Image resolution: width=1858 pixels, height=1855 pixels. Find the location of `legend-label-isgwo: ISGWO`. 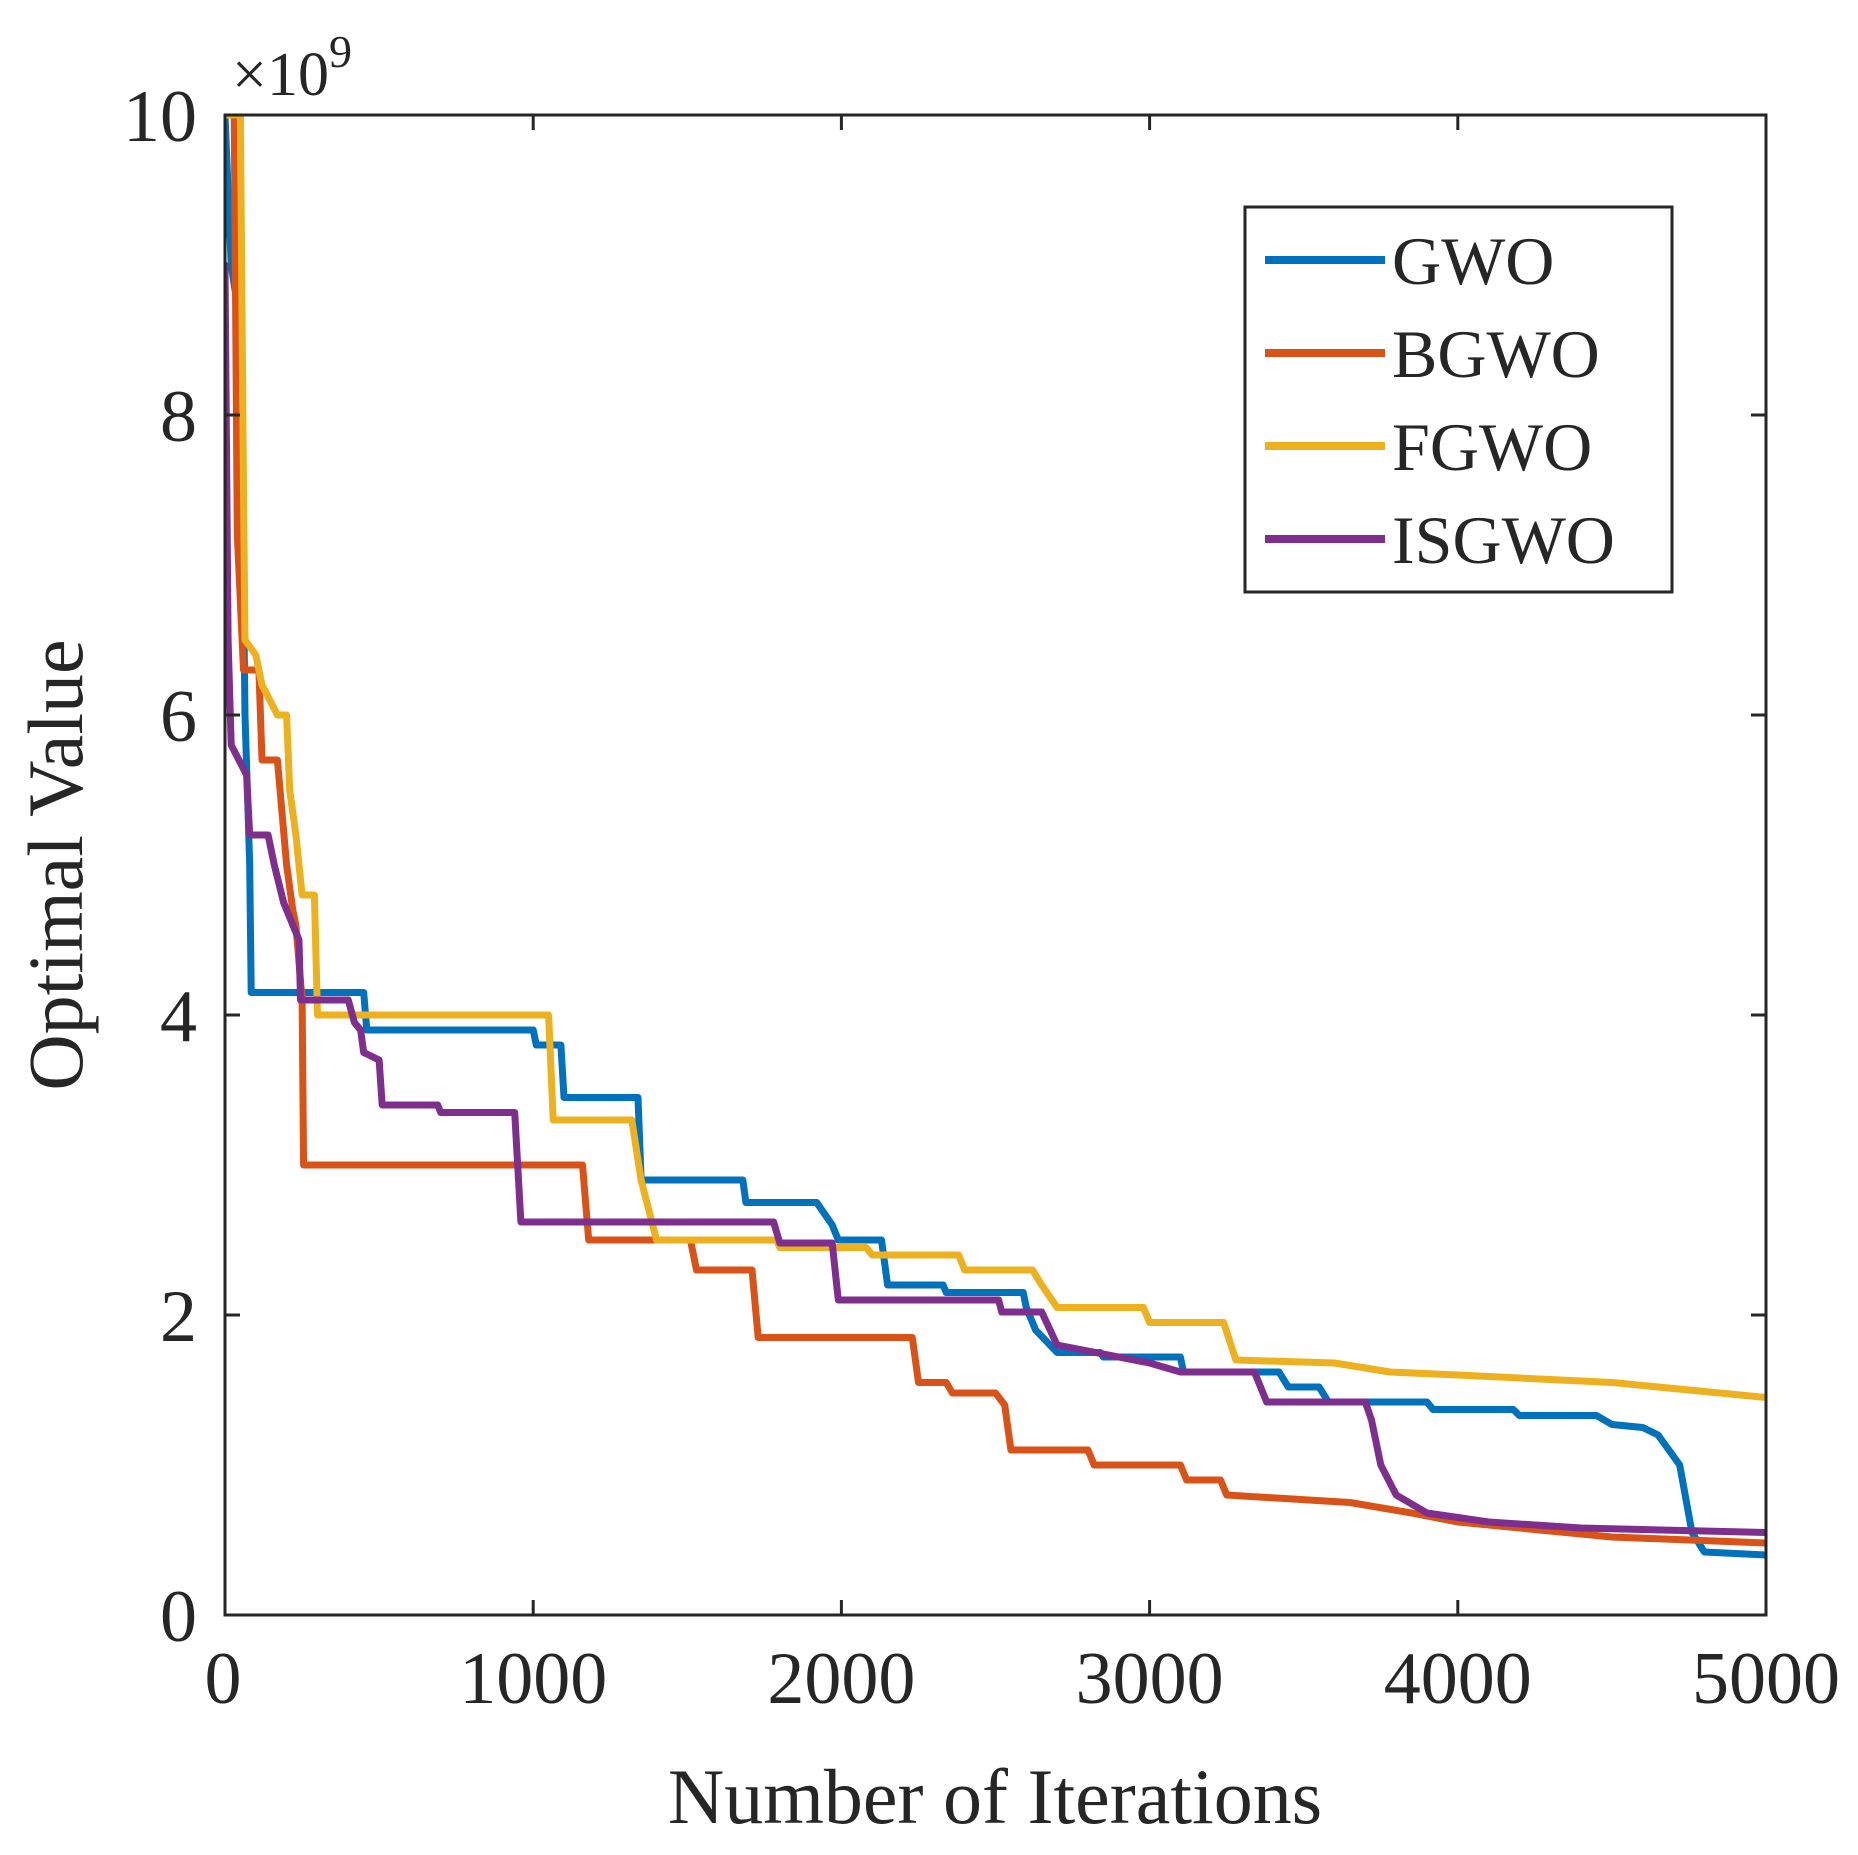

legend-label-isgwo: ISGWO is located at coordinates (1503, 540).